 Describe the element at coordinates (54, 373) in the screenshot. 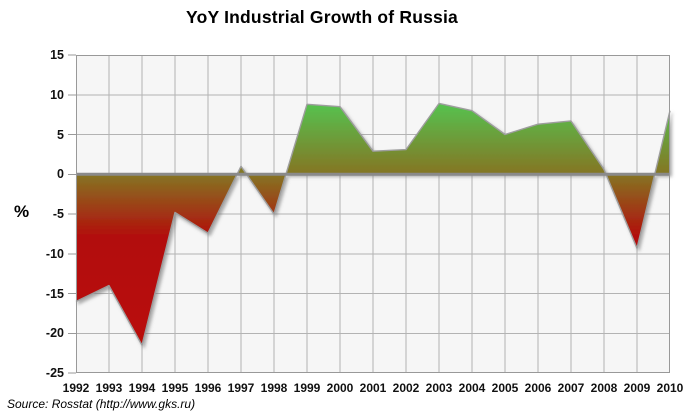

I see `y-tick-label: -25` at that location.